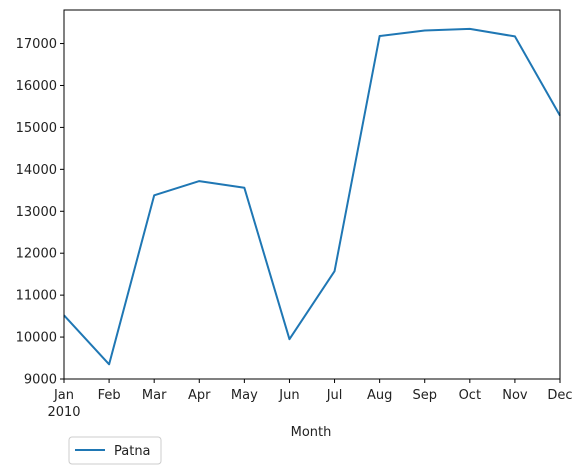  I want to click on legend-label-patna: Patna, so click(132, 451).